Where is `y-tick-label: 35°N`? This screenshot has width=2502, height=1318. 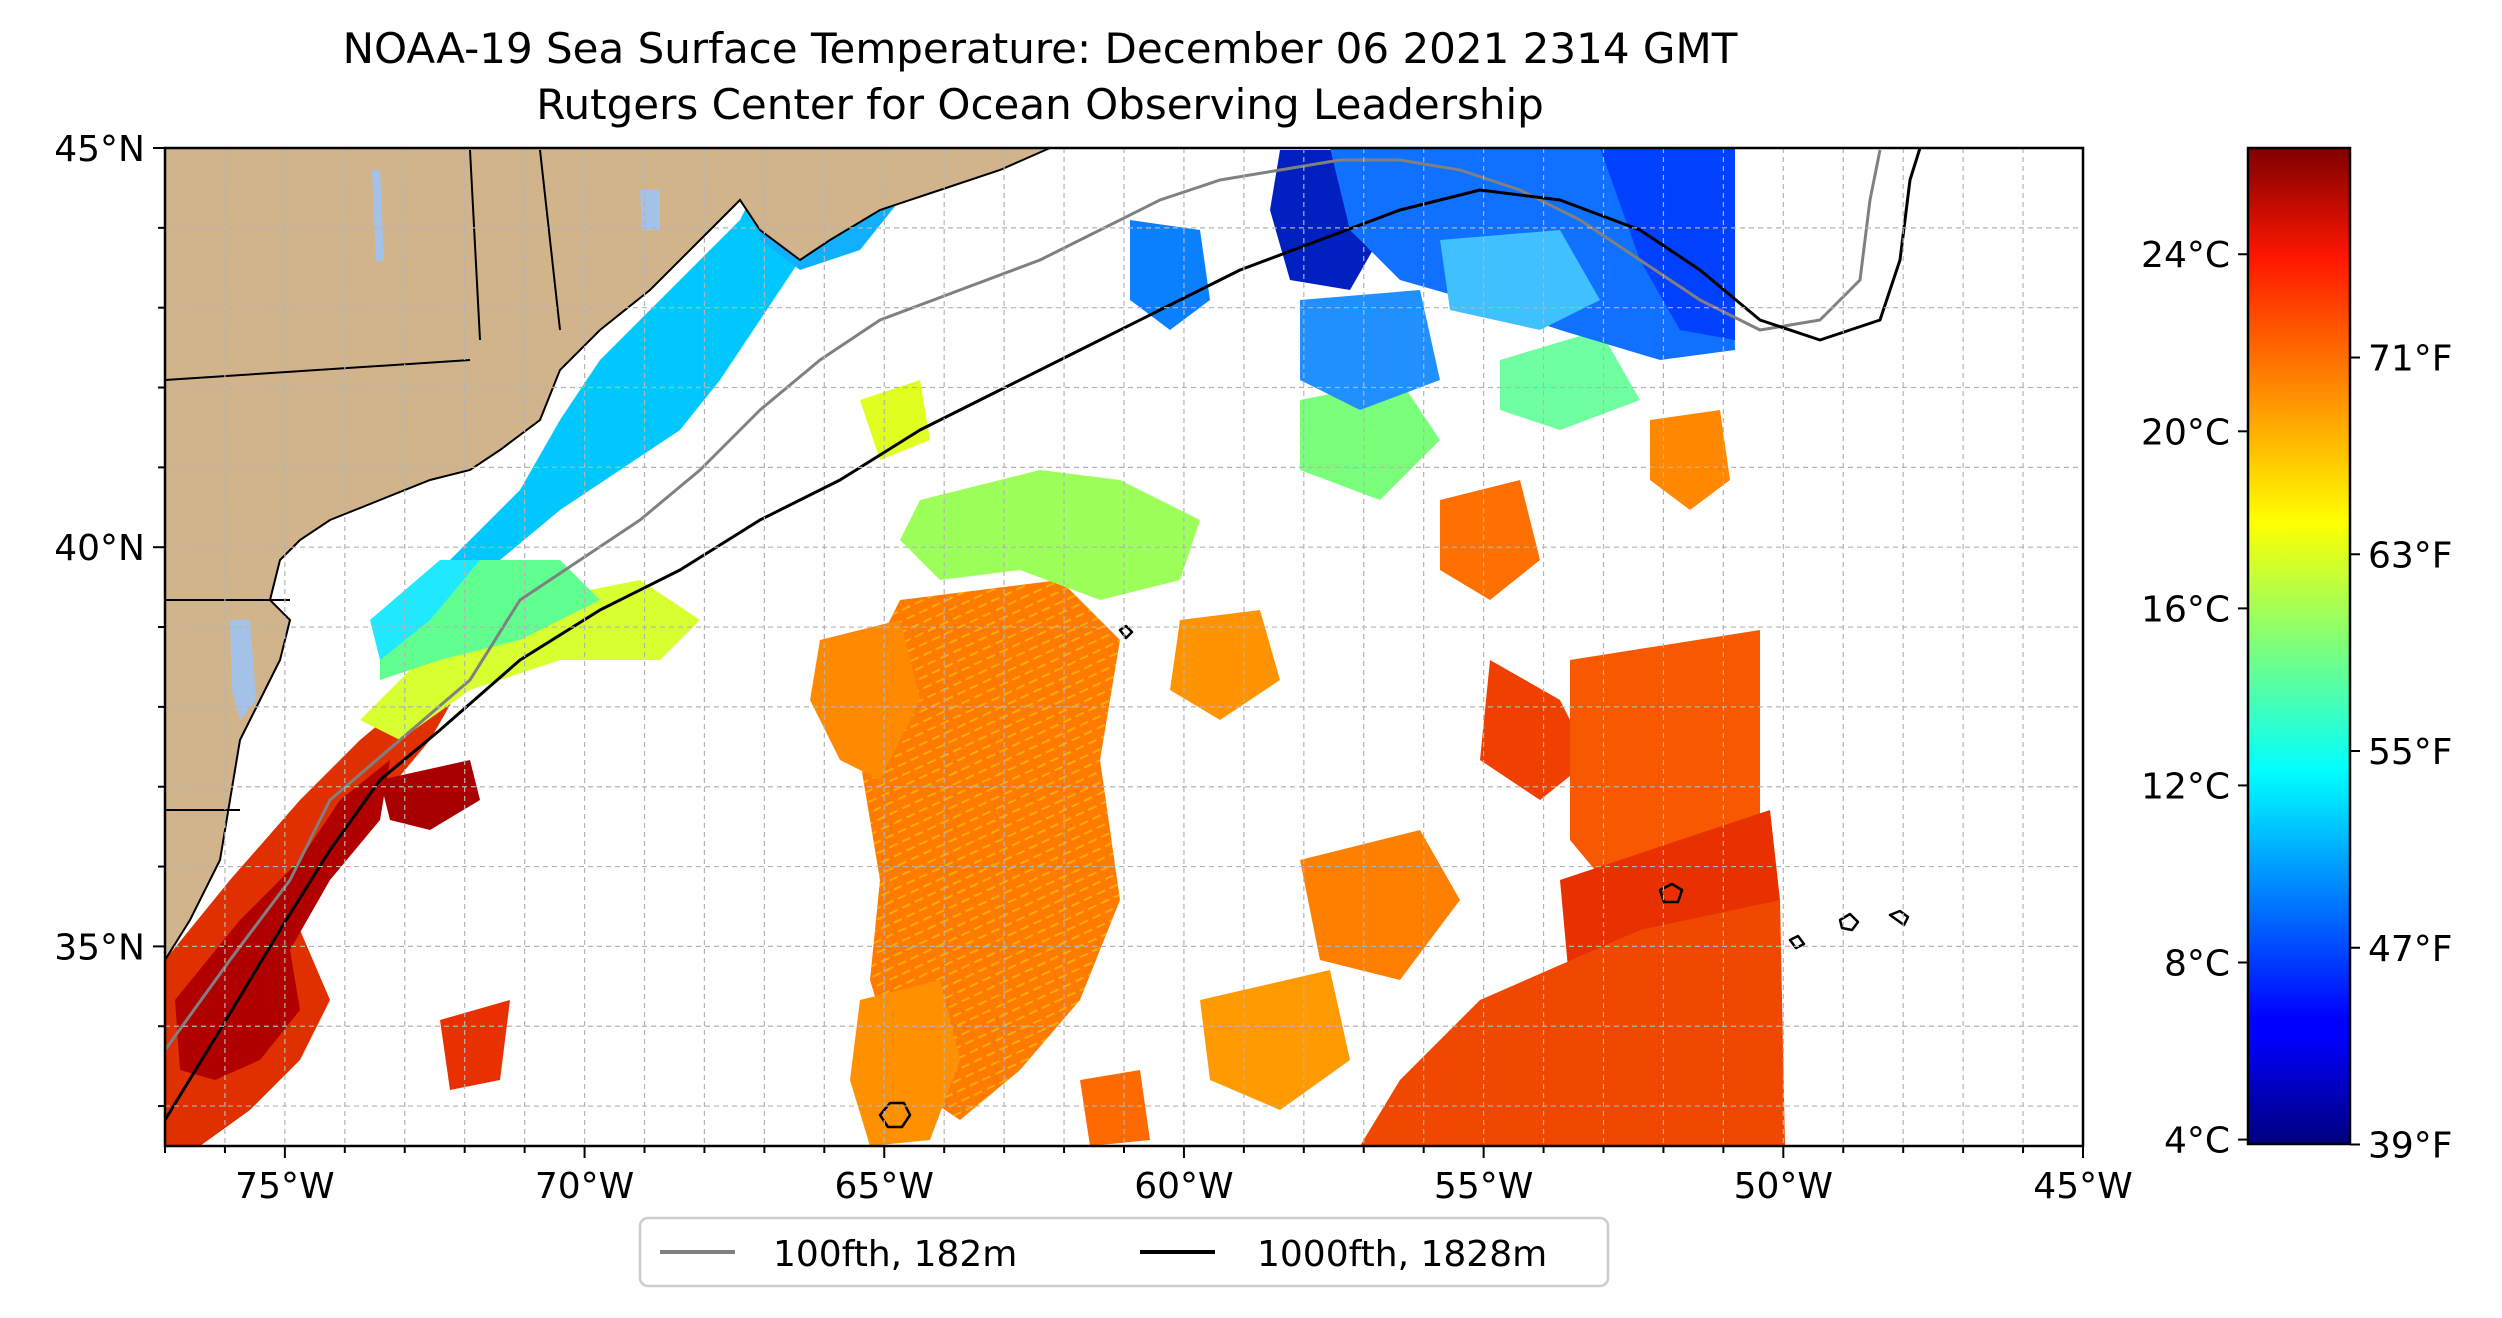 y-tick-label: 35°N is located at coordinates (99, 947).